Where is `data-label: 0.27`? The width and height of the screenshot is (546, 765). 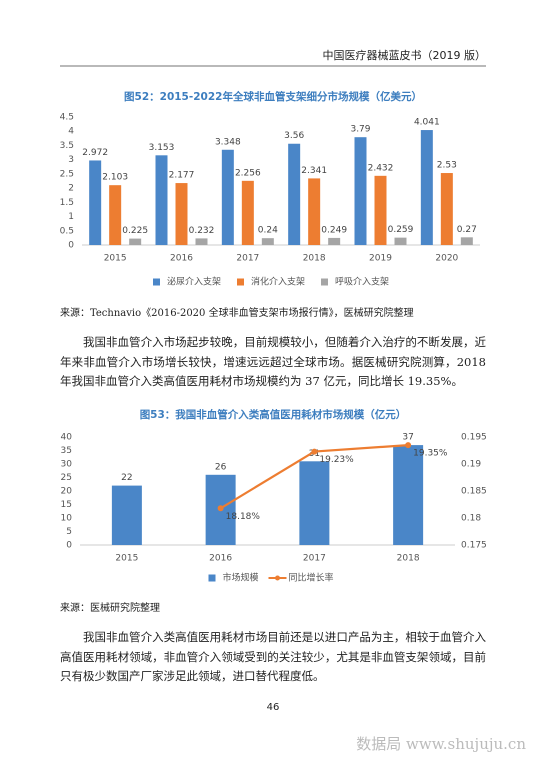 data-label: 0.27 is located at coordinates (467, 230).